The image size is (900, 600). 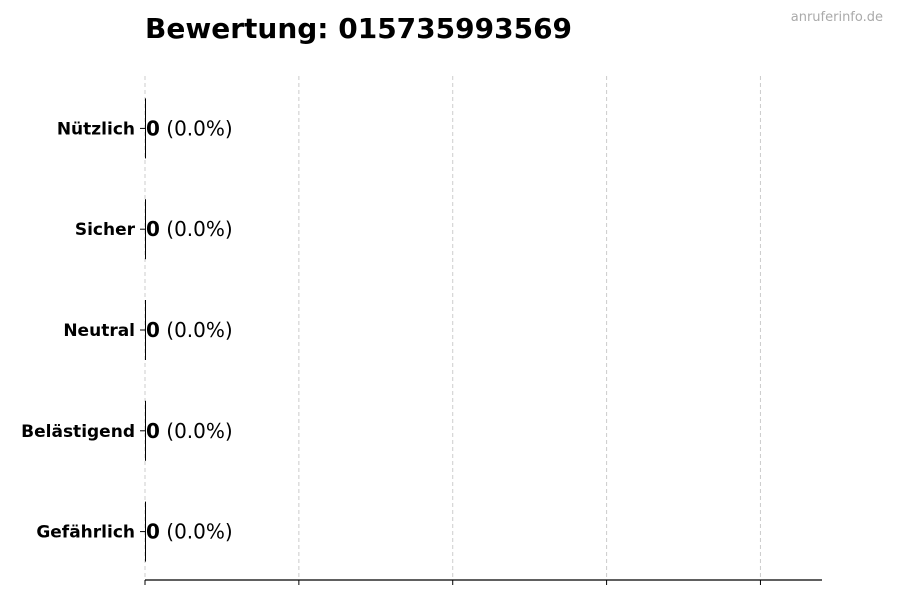 What do you see at coordinates (99, 331) in the screenshot?
I see `y-tick-label: Neutral` at bounding box center [99, 331].